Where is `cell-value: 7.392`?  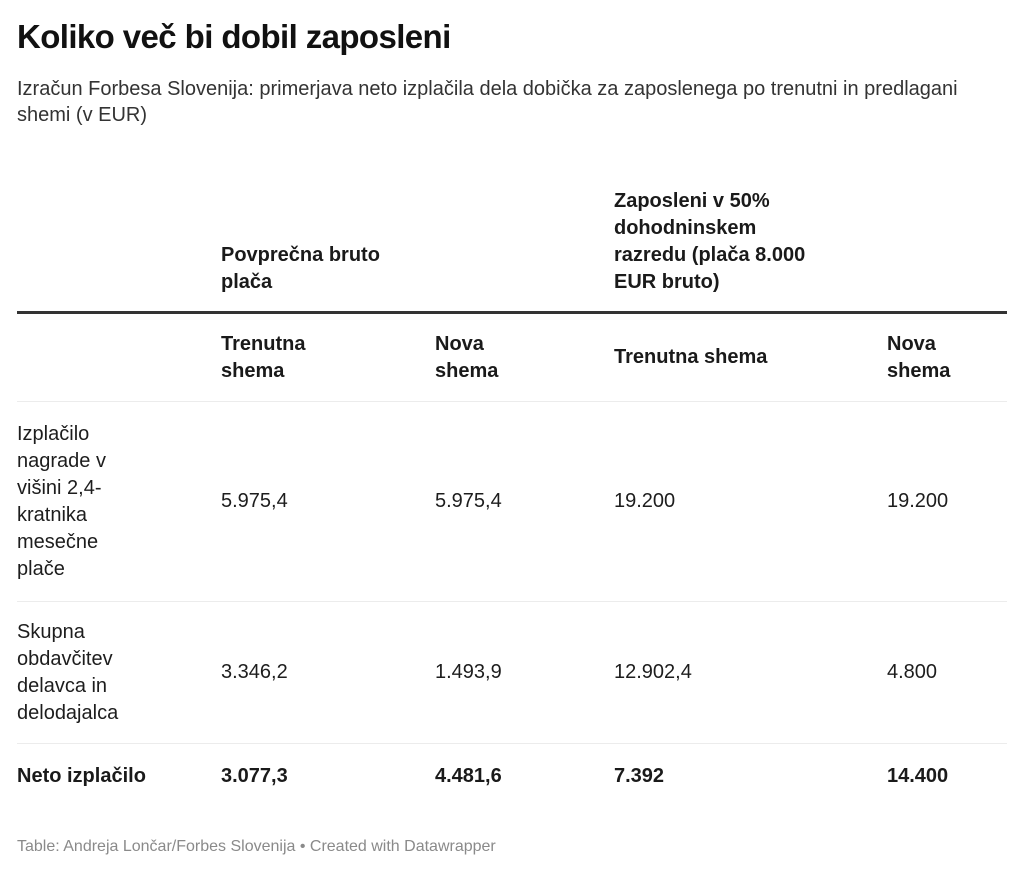
cell-value: 7.392 is located at coordinates (639, 775).